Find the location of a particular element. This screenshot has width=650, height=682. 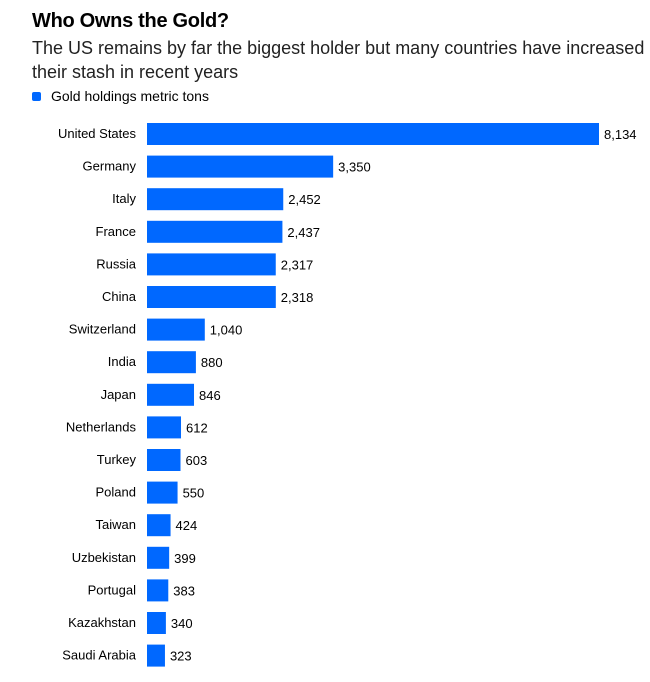

value-label: 612 is located at coordinates (197, 427).